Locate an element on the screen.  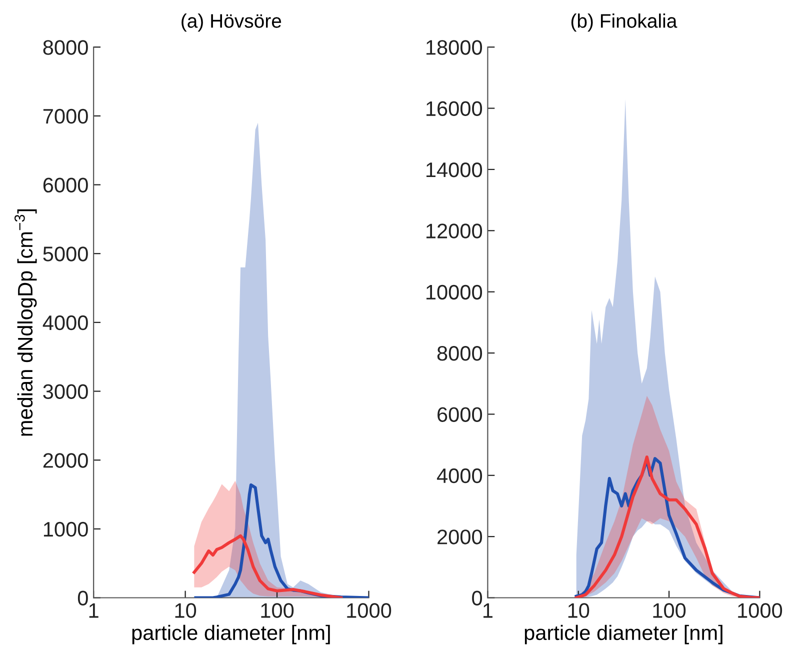
y-tick-label: 1000 is located at coordinates (66, 529).